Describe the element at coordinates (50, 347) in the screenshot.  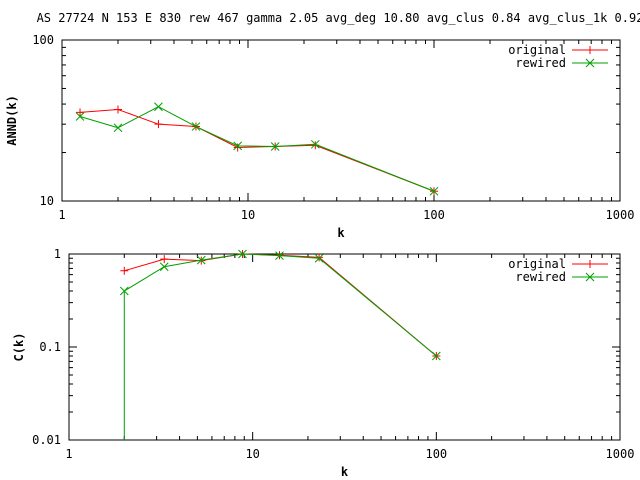
I see `y-tick-label: 0.1` at that location.